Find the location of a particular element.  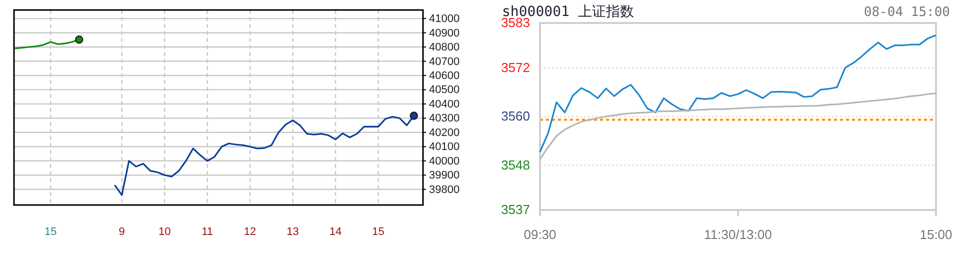

y-tick-label: 39800 is located at coordinates (444, 190).